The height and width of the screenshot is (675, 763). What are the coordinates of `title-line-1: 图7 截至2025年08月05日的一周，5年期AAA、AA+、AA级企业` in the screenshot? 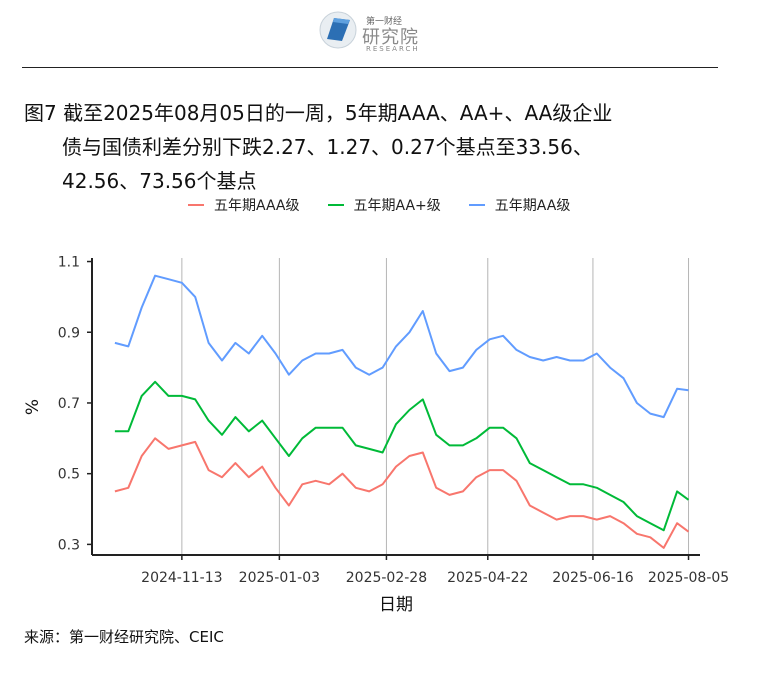 It's located at (318, 113).